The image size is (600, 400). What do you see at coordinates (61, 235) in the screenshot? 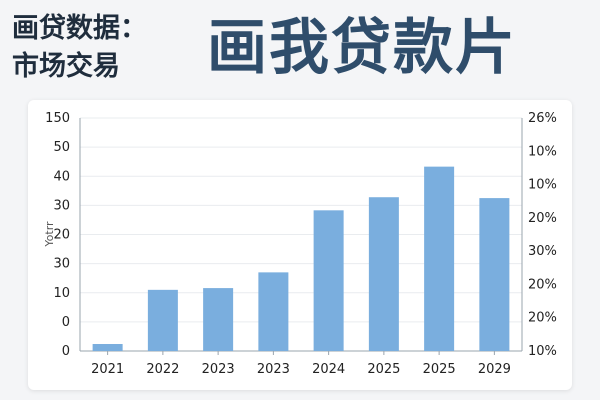
I see `y-tick-label: 20` at bounding box center [61, 235].